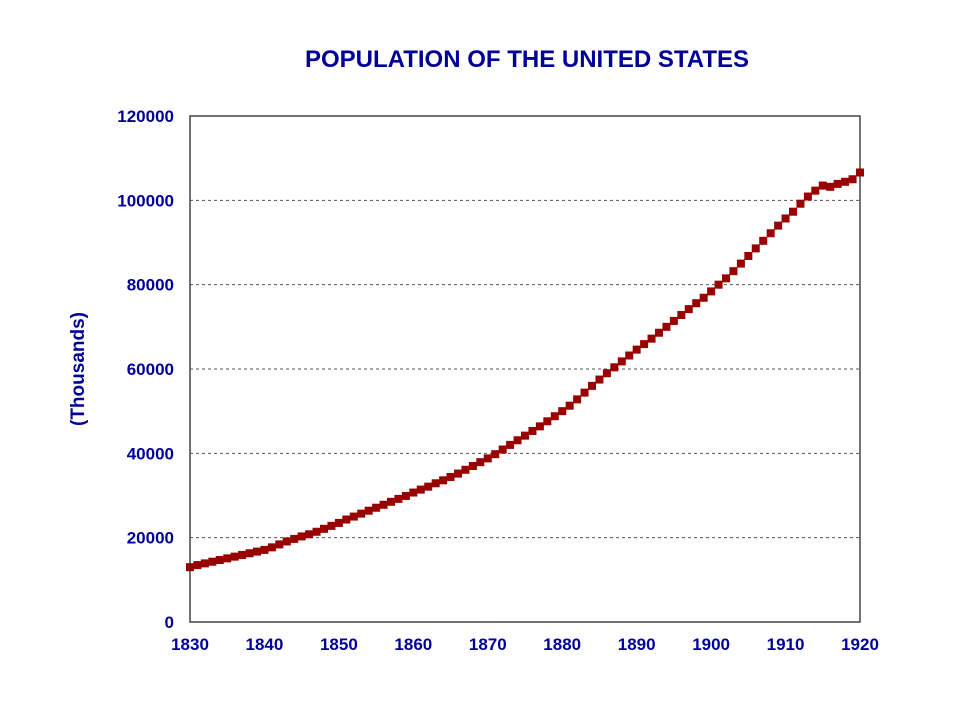 The height and width of the screenshot is (720, 960). I want to click on y-tick-label-80000: 80000, so click(150, 285).